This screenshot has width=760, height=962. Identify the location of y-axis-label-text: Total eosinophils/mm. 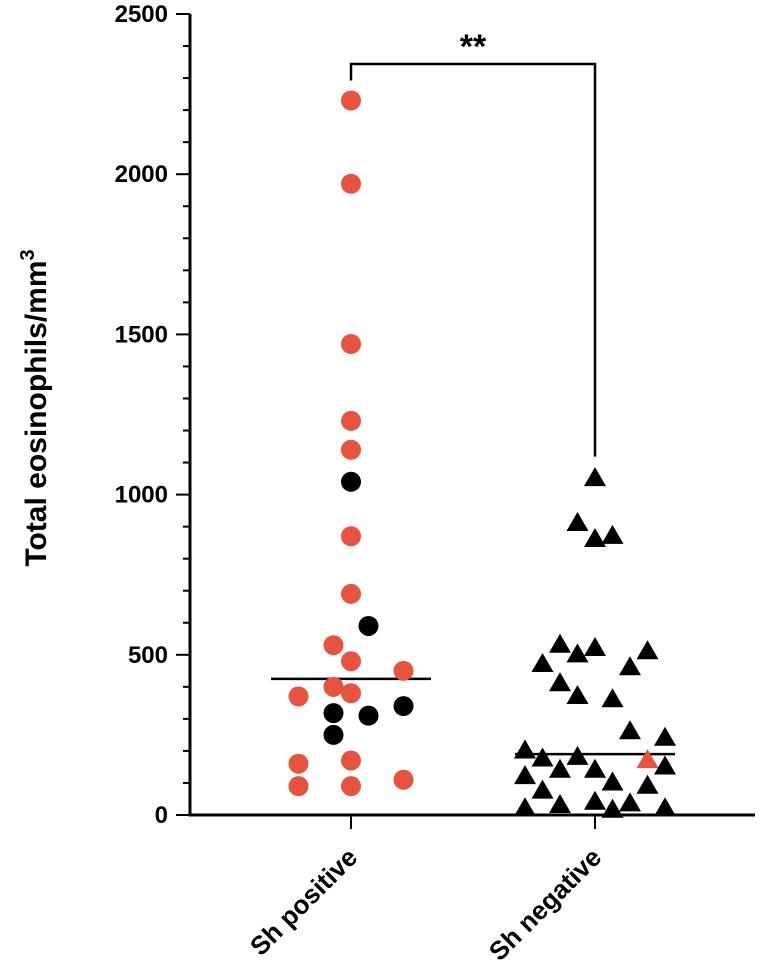
(36, 413).